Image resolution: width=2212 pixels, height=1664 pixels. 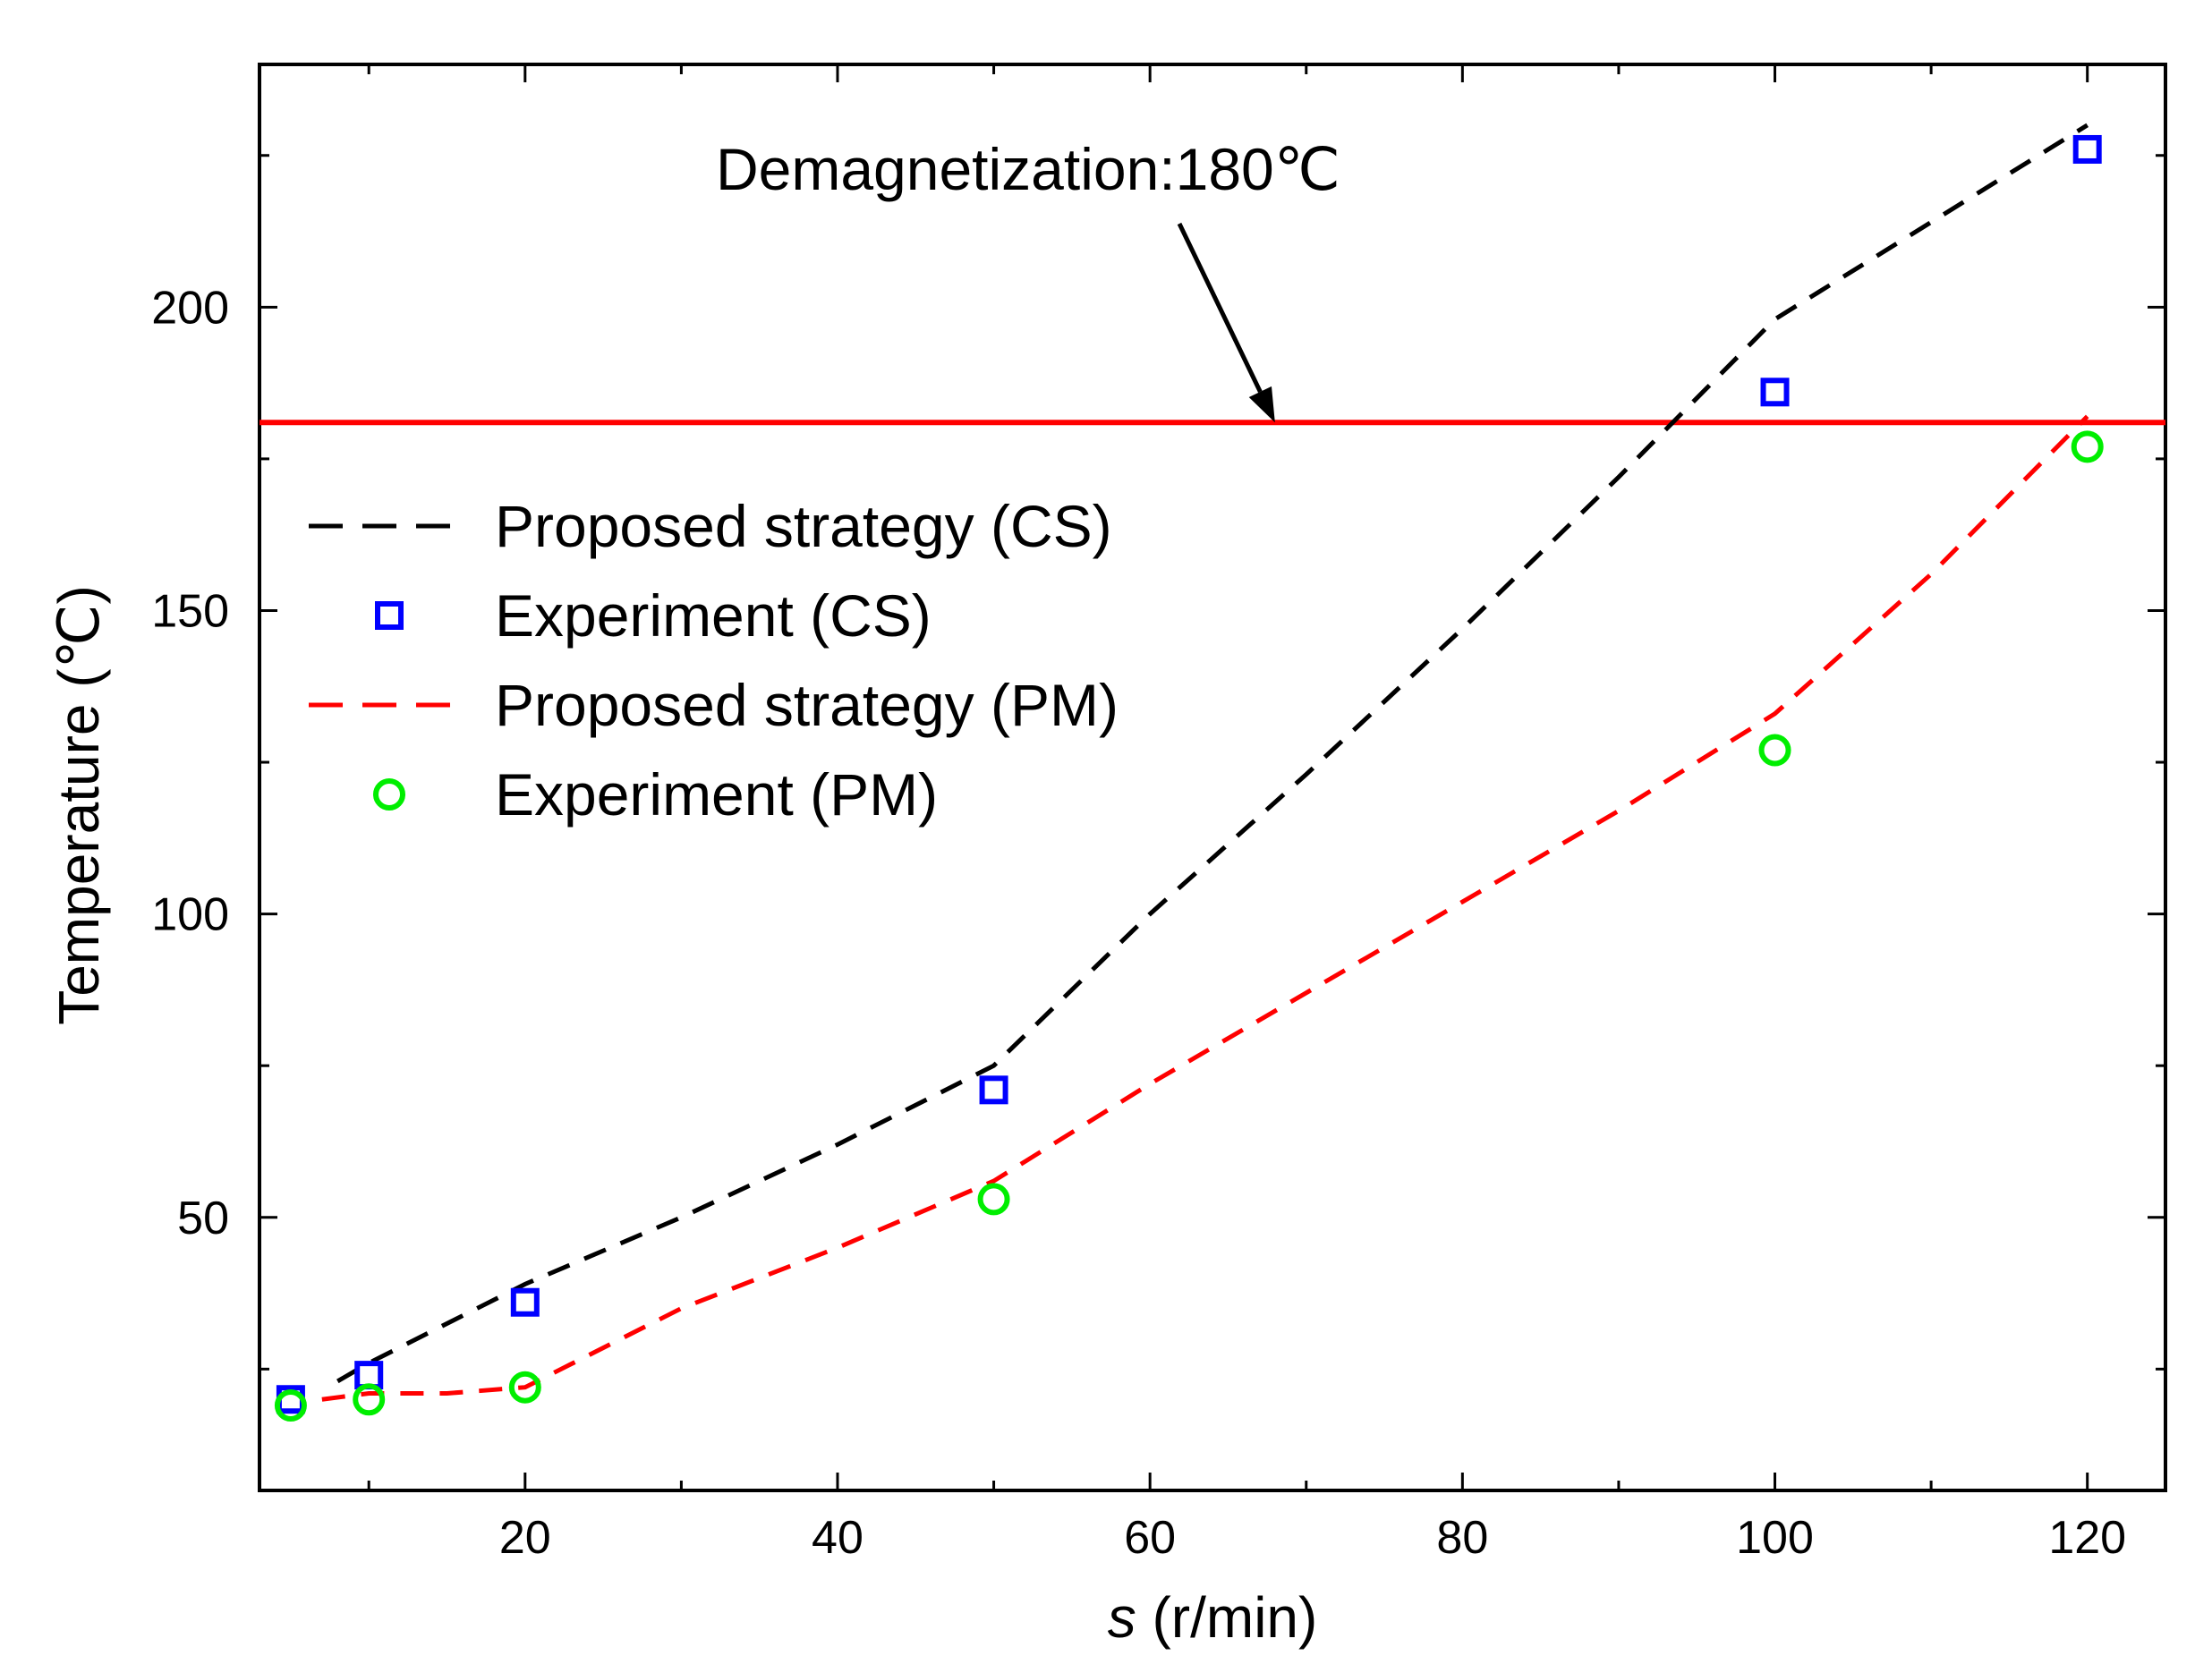 I want to click on legend-item: Experiment (PM), so click(x=655, y=794).